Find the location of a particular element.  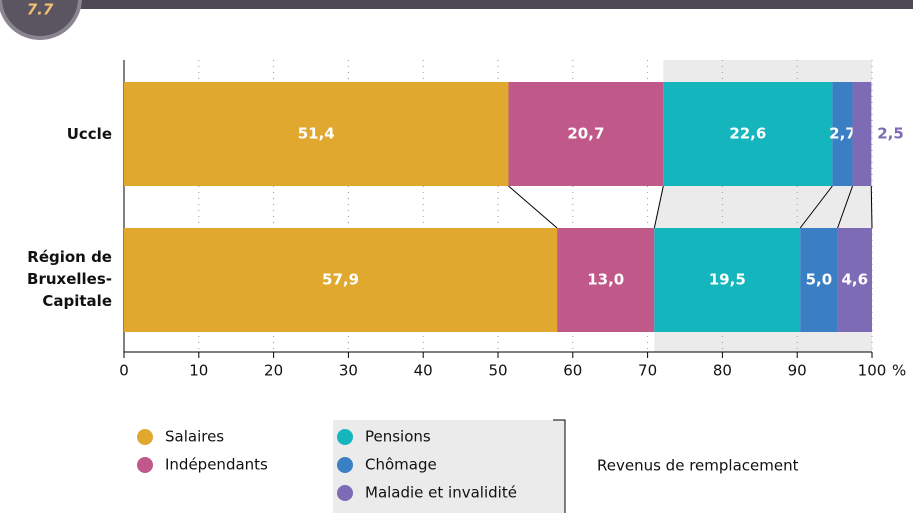

legend-label: Maladie et invalidité is located at coordinates (441, 493).